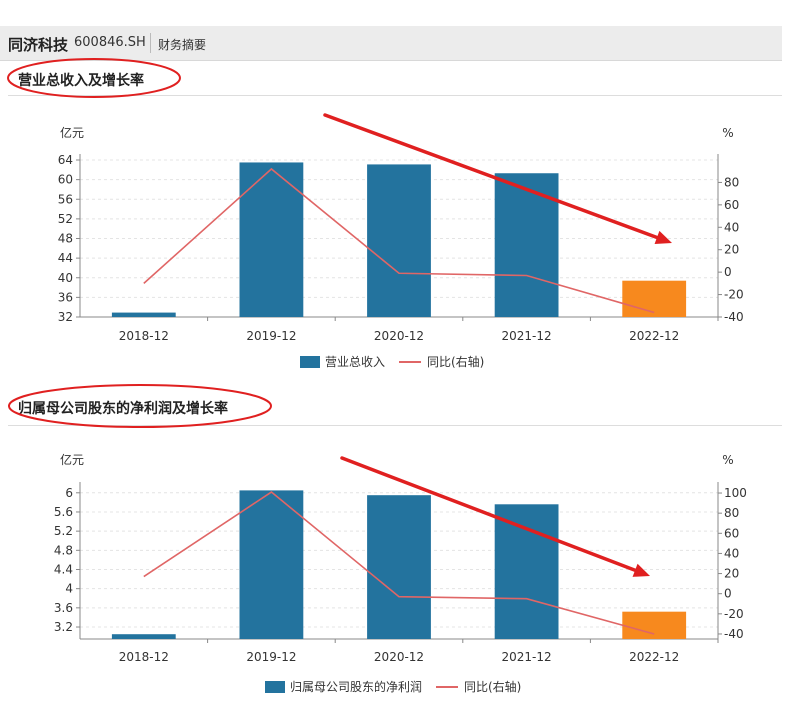  I want to click on company-name: 同济科技, so click(38, 45).